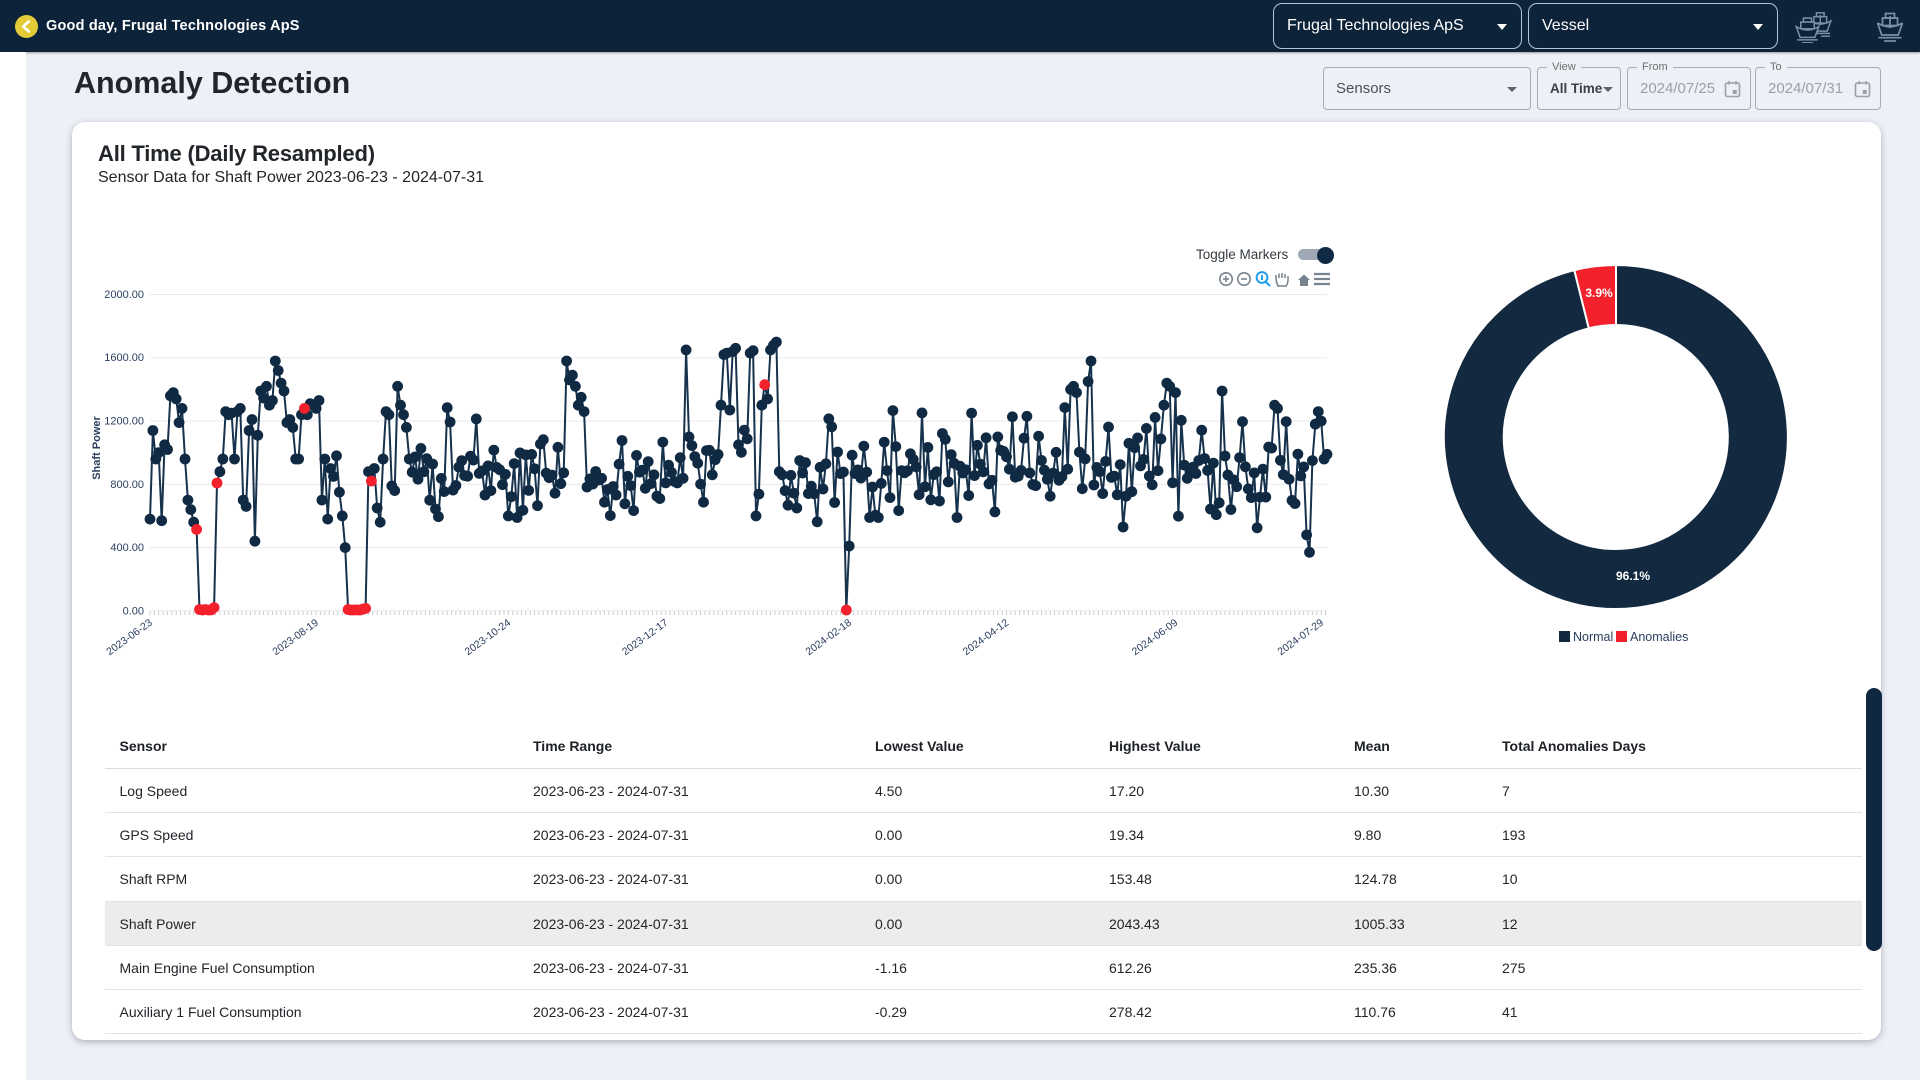 Image resolution: width=1920 pixels, height=1080 pixels. I want to click on svg-text: 96.1%, so click(1633, 576).